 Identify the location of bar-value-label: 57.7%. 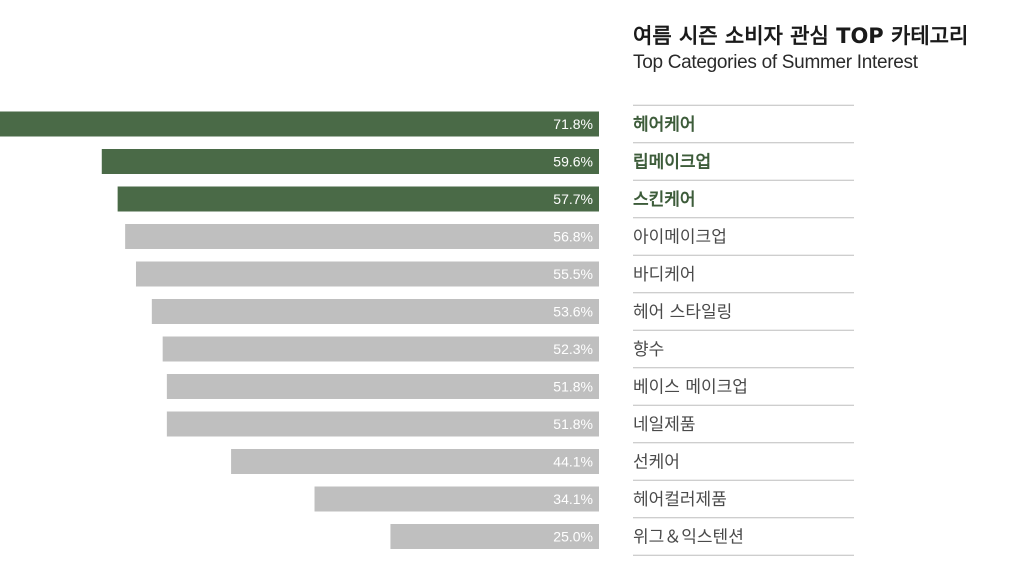
(573, 199).